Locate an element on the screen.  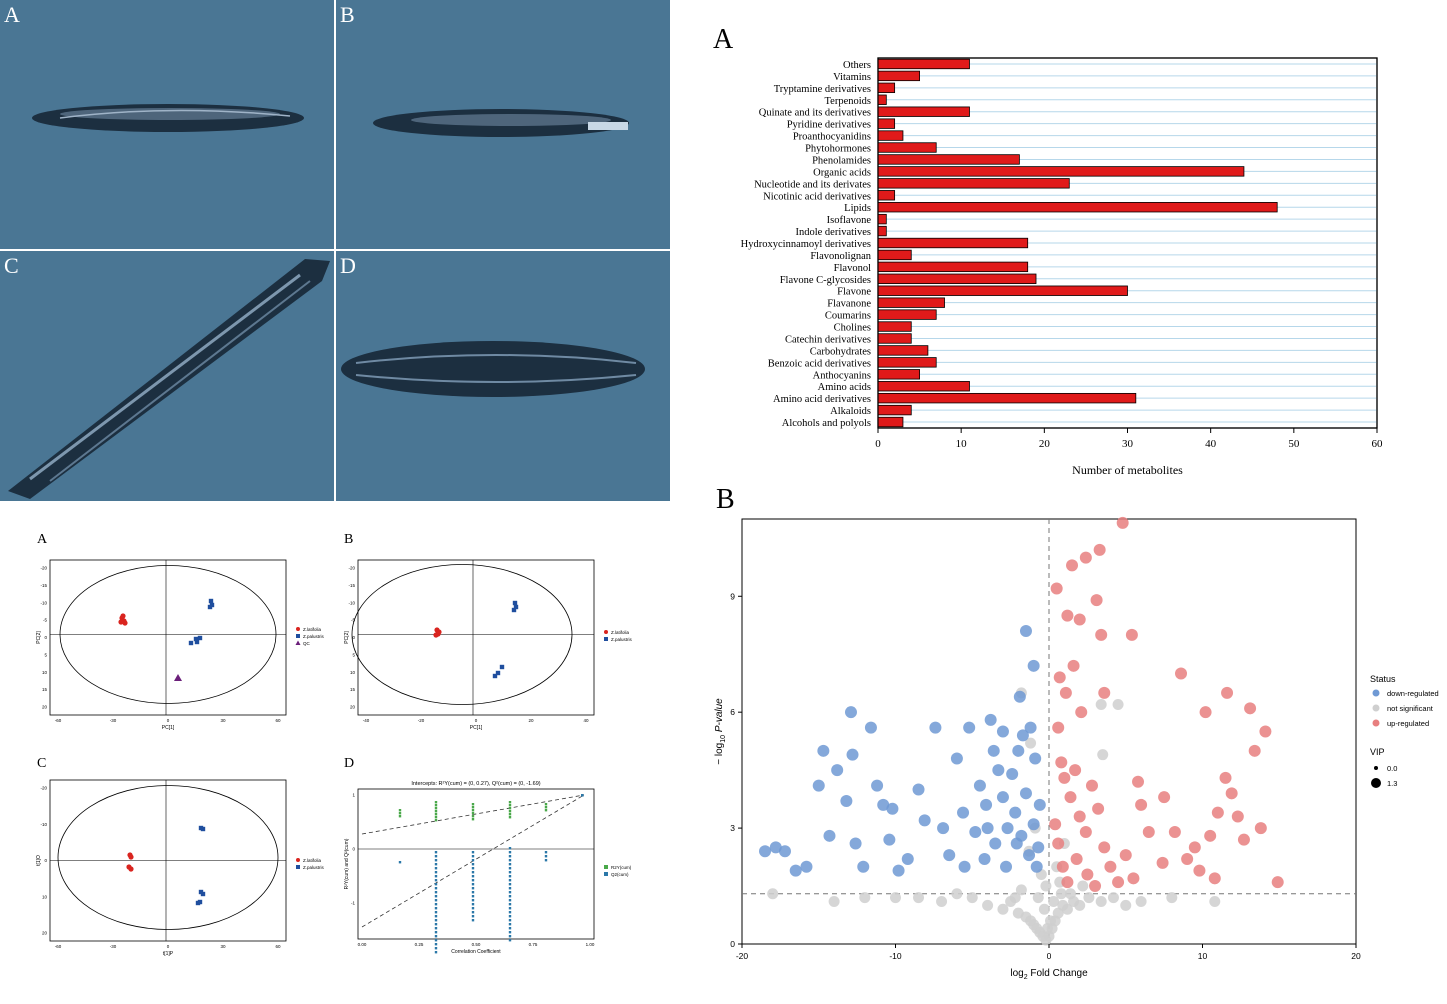
x-tick-label: 60 is located at coordinates (278, 720).